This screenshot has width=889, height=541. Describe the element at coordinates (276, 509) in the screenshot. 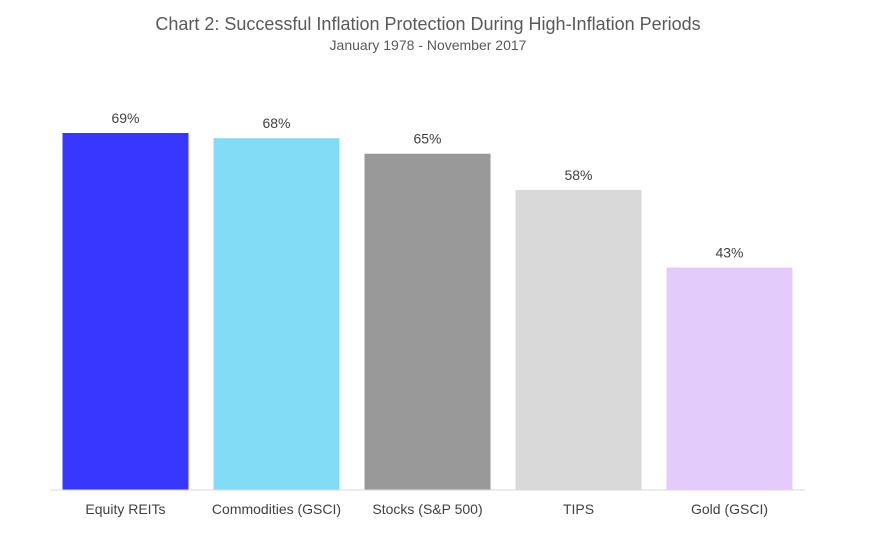

I see `category-label-1: Commodities (GSCI)` at that location.